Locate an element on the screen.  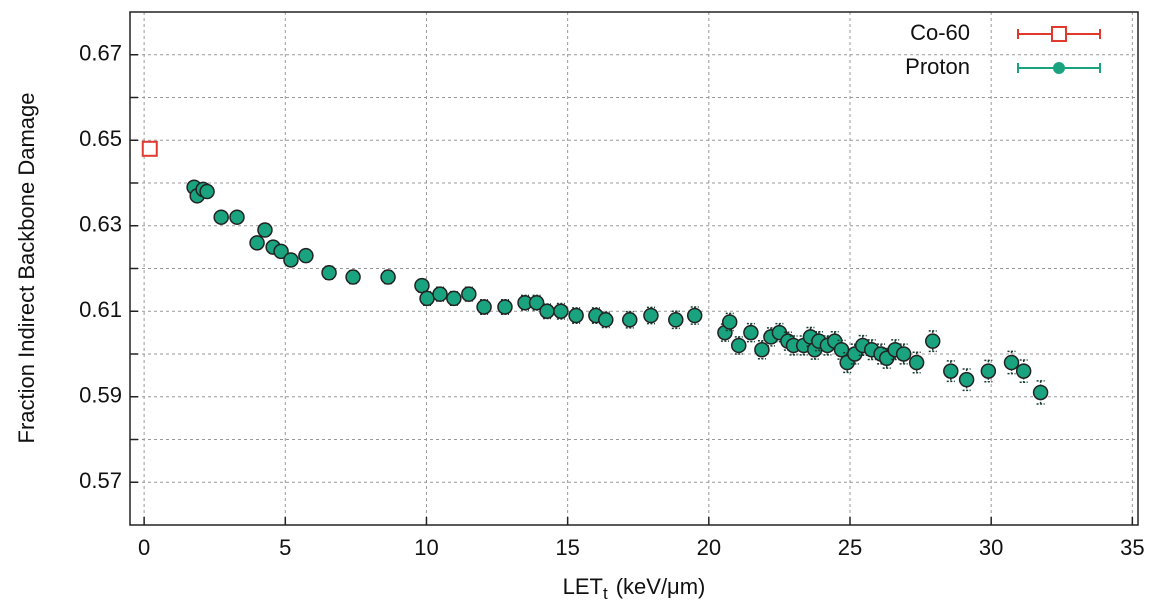
x-label-main: LET is located at coordinates (583, 586).